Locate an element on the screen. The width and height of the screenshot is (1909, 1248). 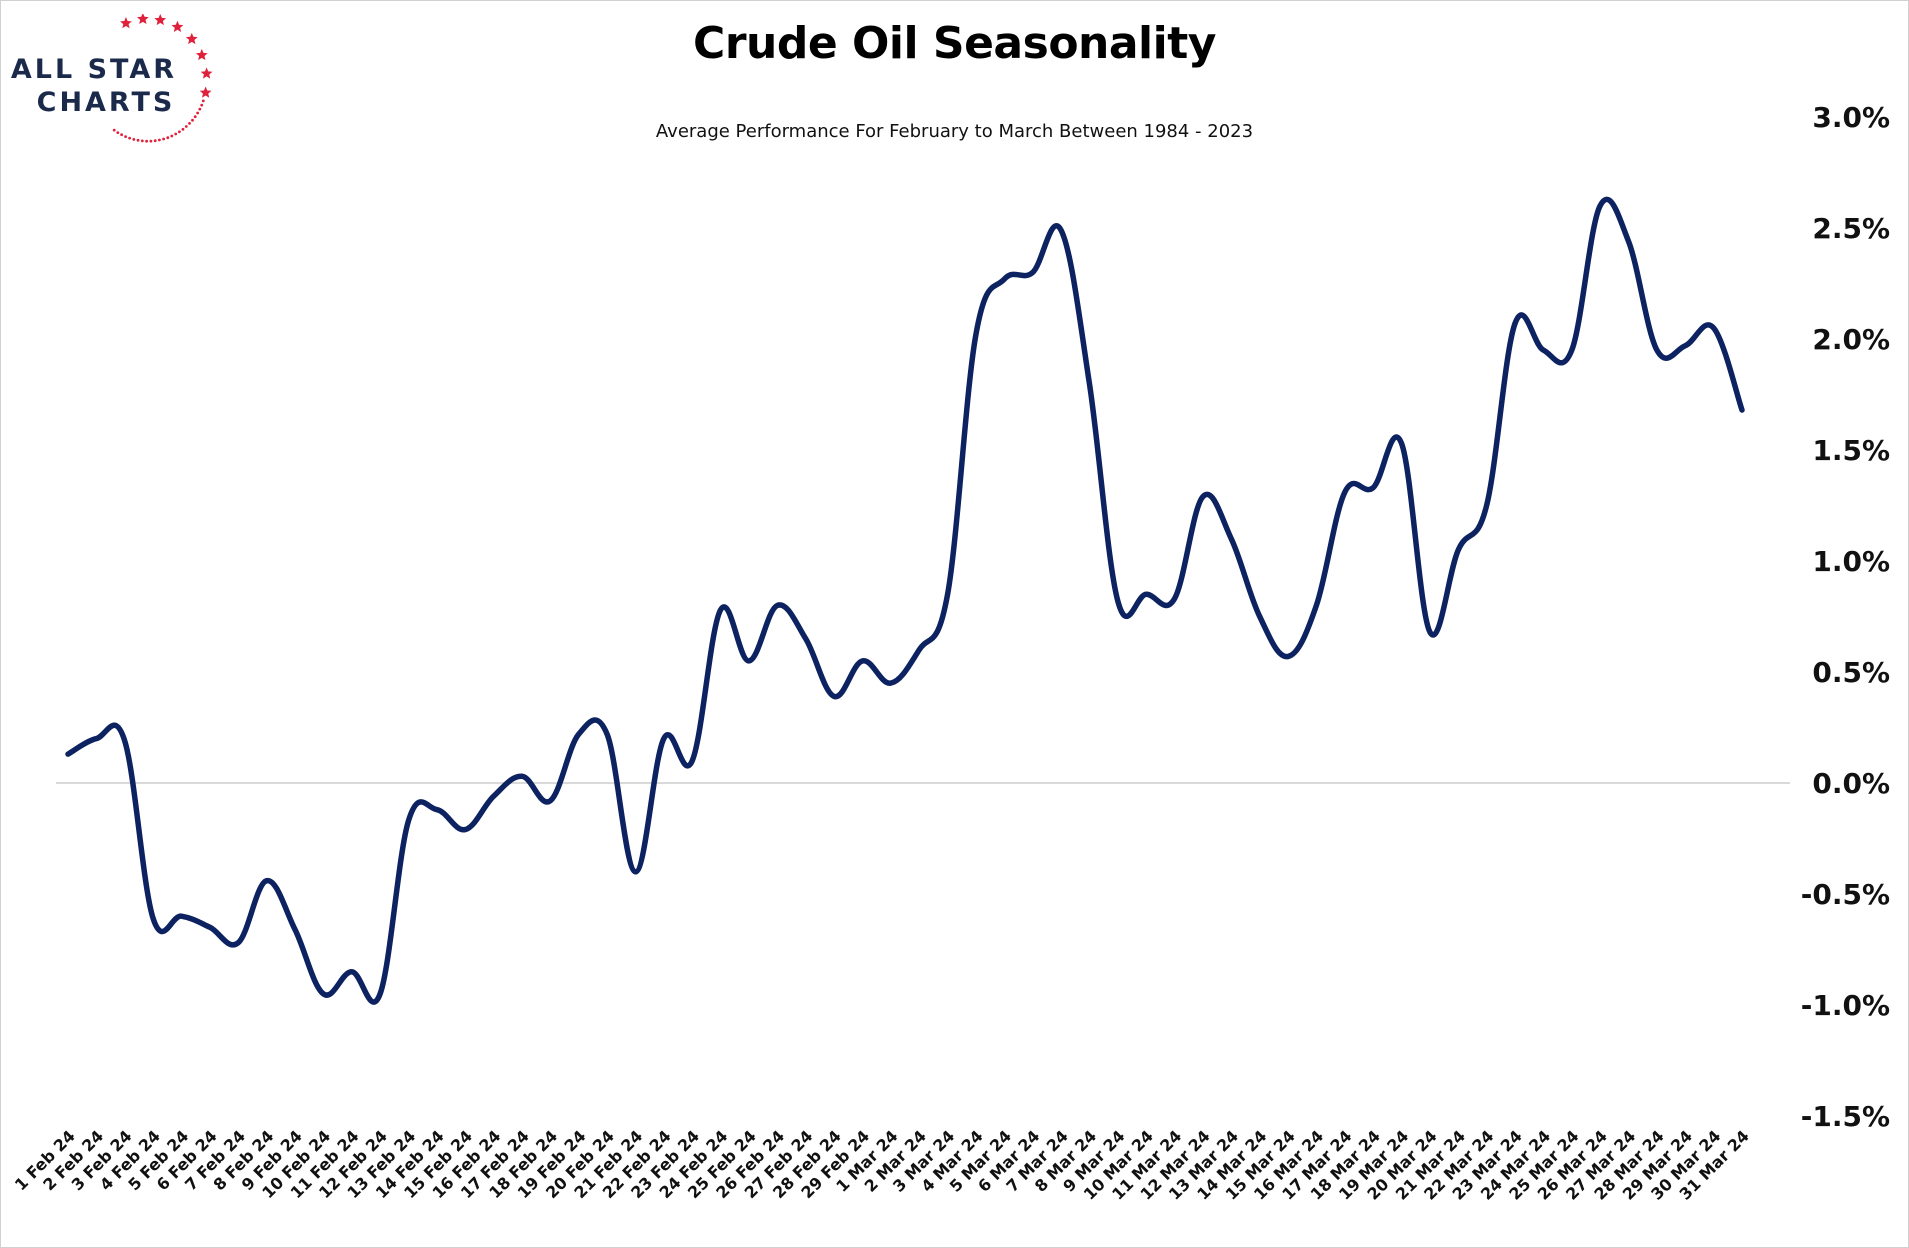
allstarcharts-logo: ALL STAR CHARTS is located at coordinates (112, 78).